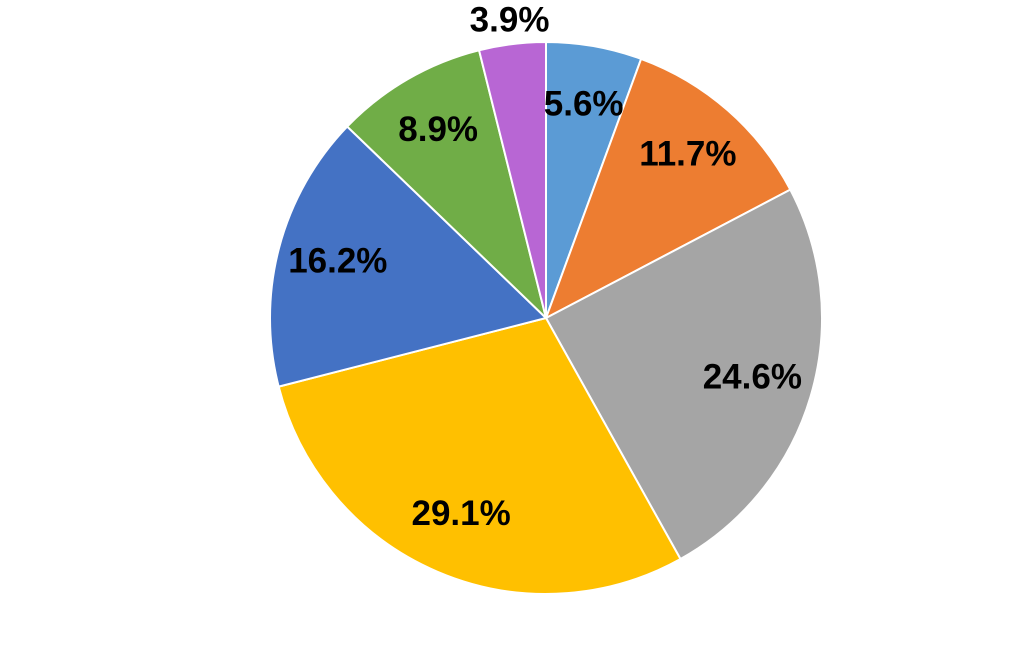 Image resolution: width=1024 pixels, height=662 pixels. What do you see at coordinates (510, 19) in the screenshot?
I see `data-label: 3.9%` at bounding box center [510, 19].